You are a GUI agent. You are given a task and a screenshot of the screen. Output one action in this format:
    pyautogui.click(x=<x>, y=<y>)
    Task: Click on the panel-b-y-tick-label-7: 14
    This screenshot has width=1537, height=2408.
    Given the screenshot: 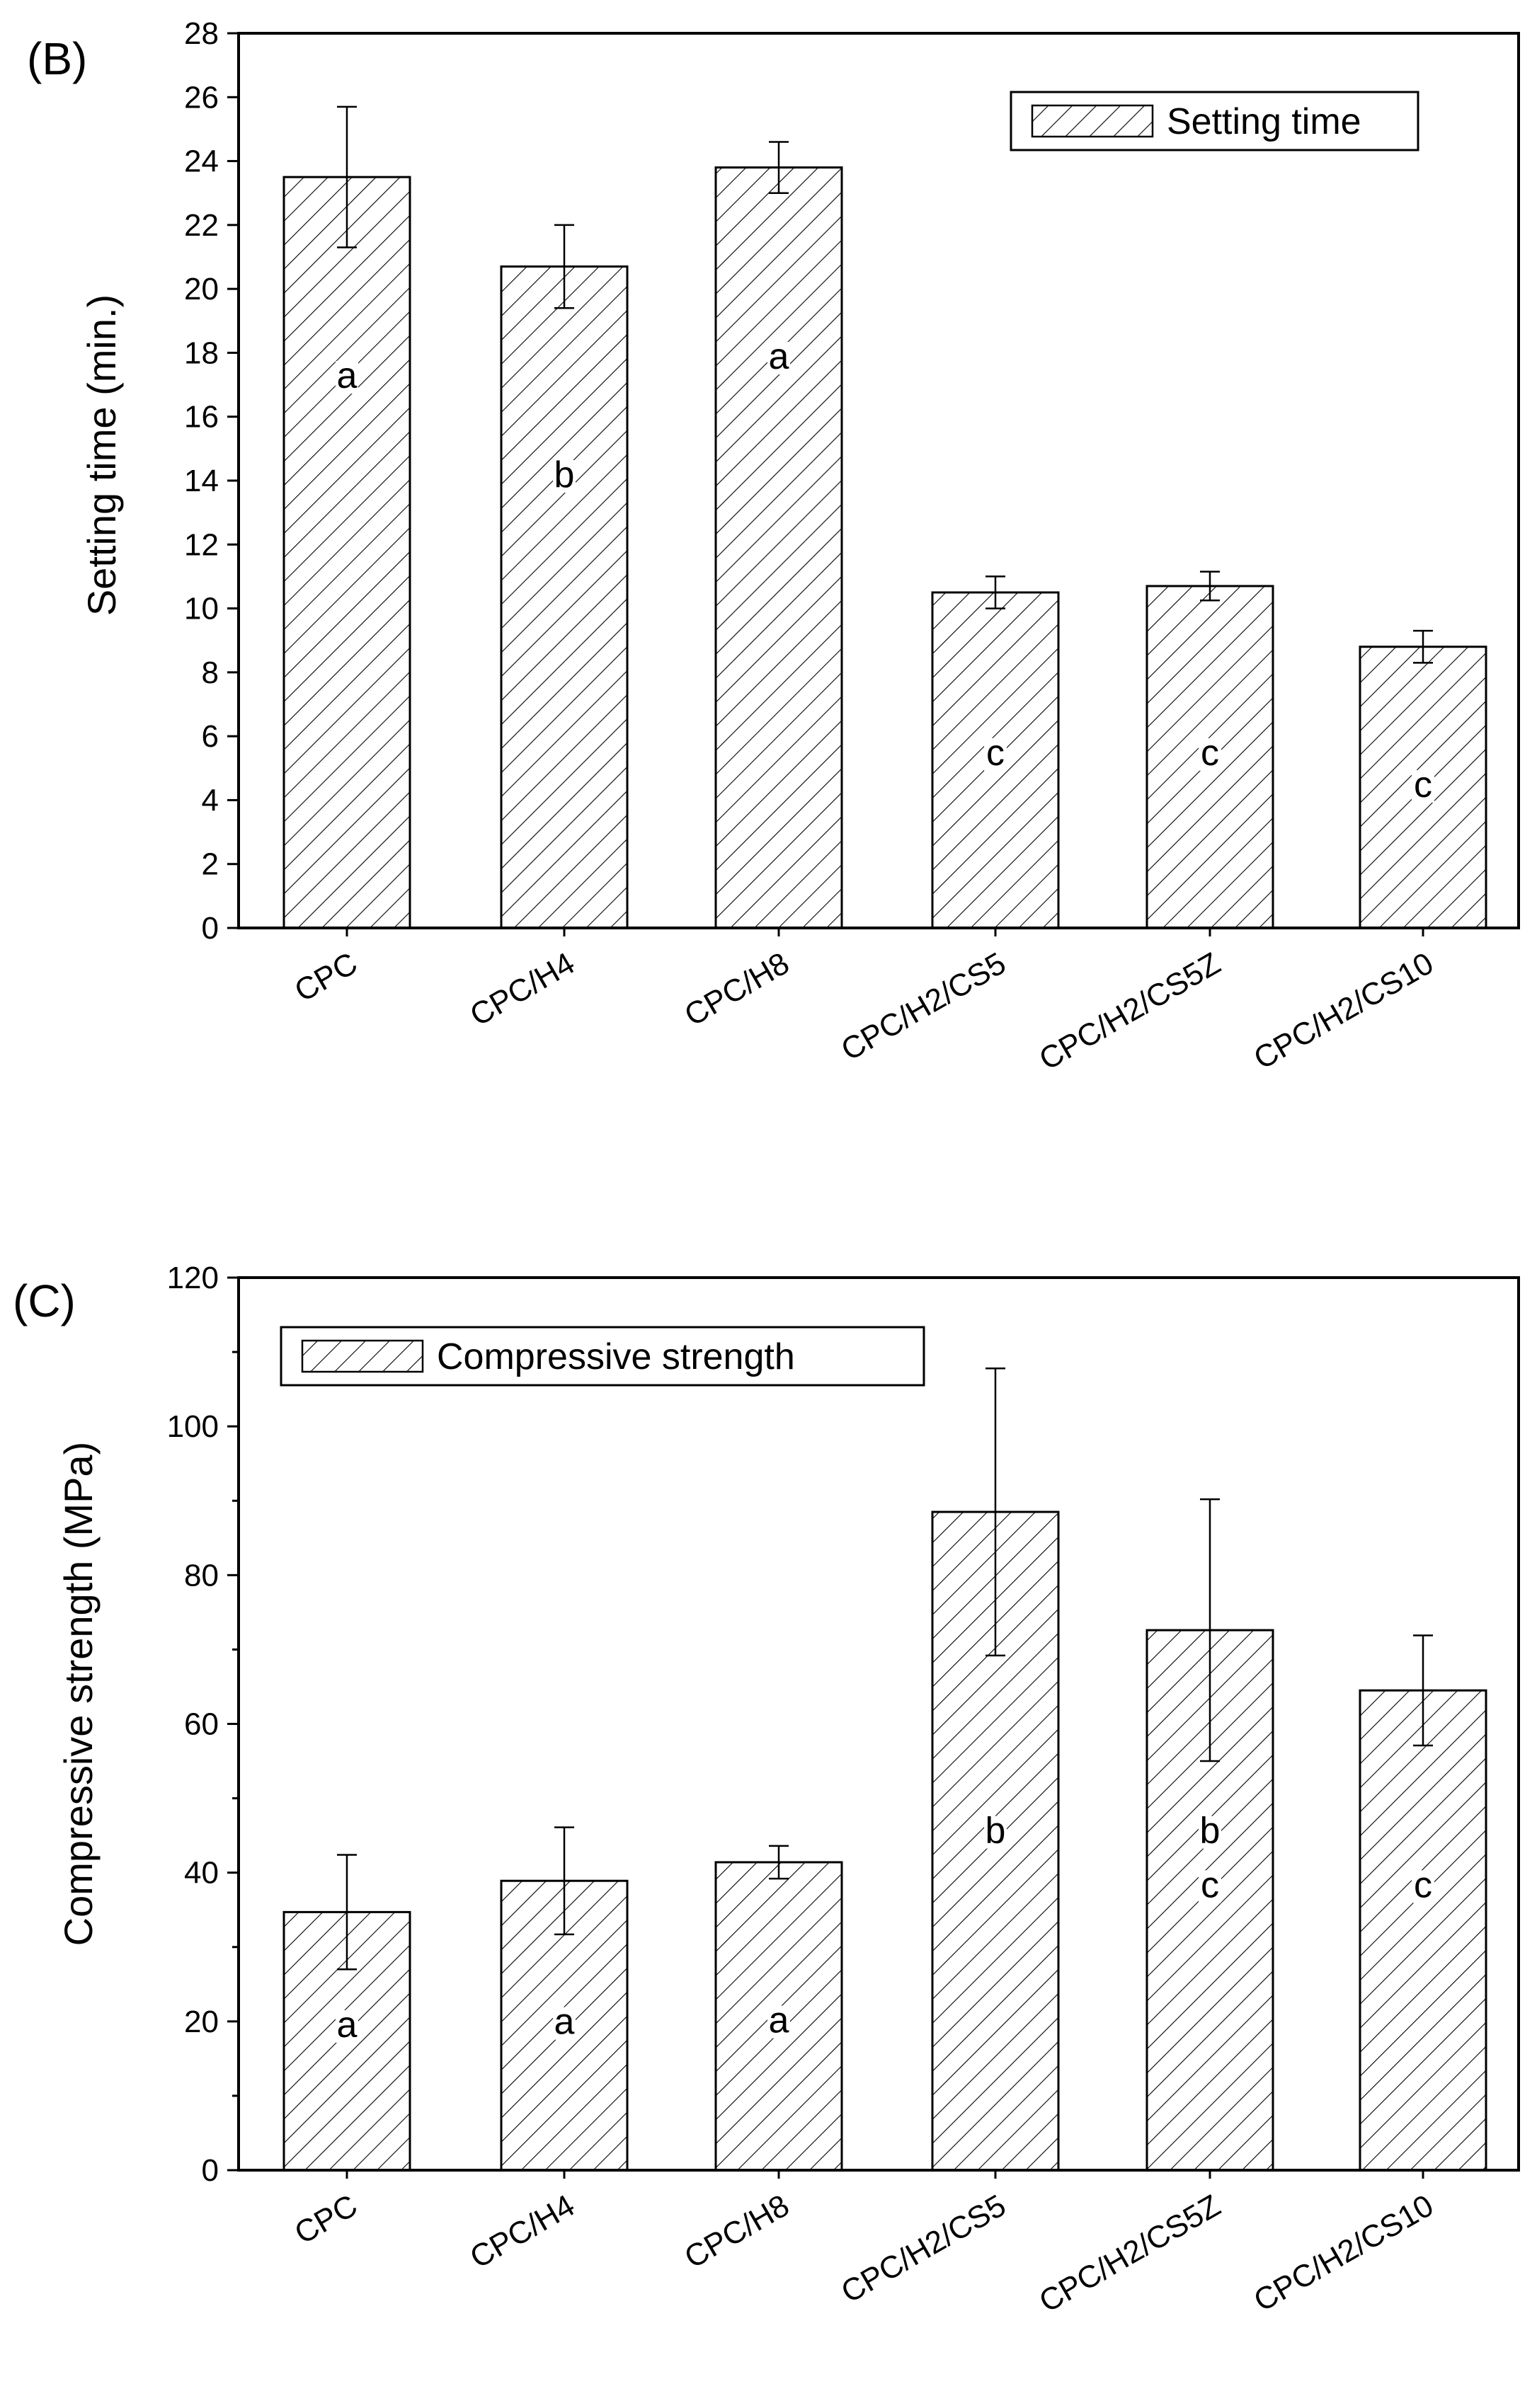 What is the action you would take?
    pyautogui.click(x=201, y=481)
    